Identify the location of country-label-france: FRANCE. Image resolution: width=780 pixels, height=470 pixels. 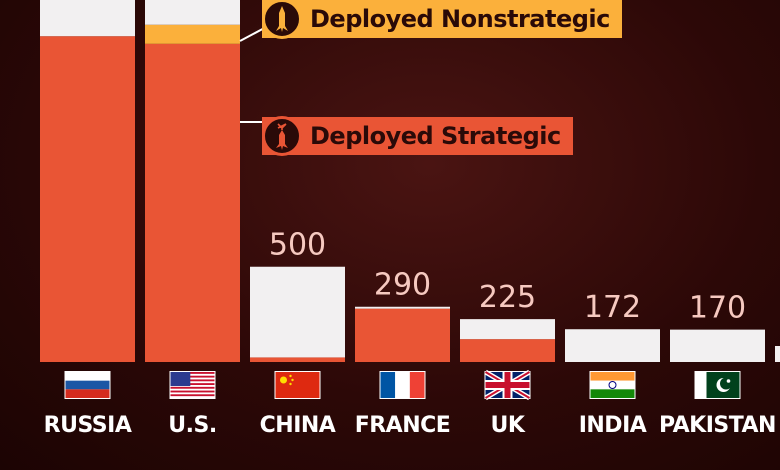
(403, 425).